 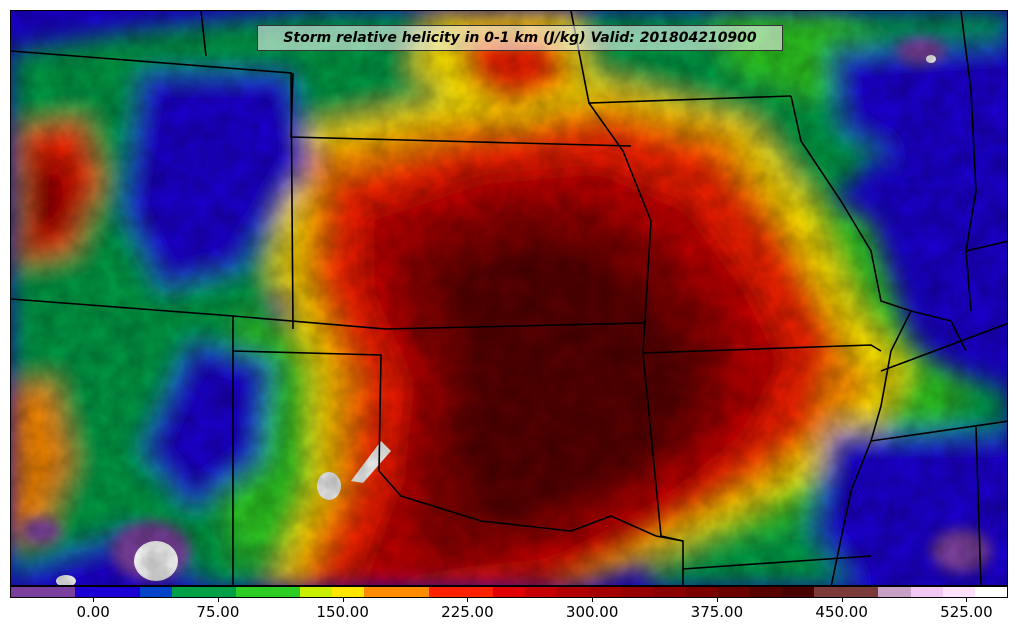 I want to click on colorbar-tick-label: 450.00, so click(x=841, y=612).